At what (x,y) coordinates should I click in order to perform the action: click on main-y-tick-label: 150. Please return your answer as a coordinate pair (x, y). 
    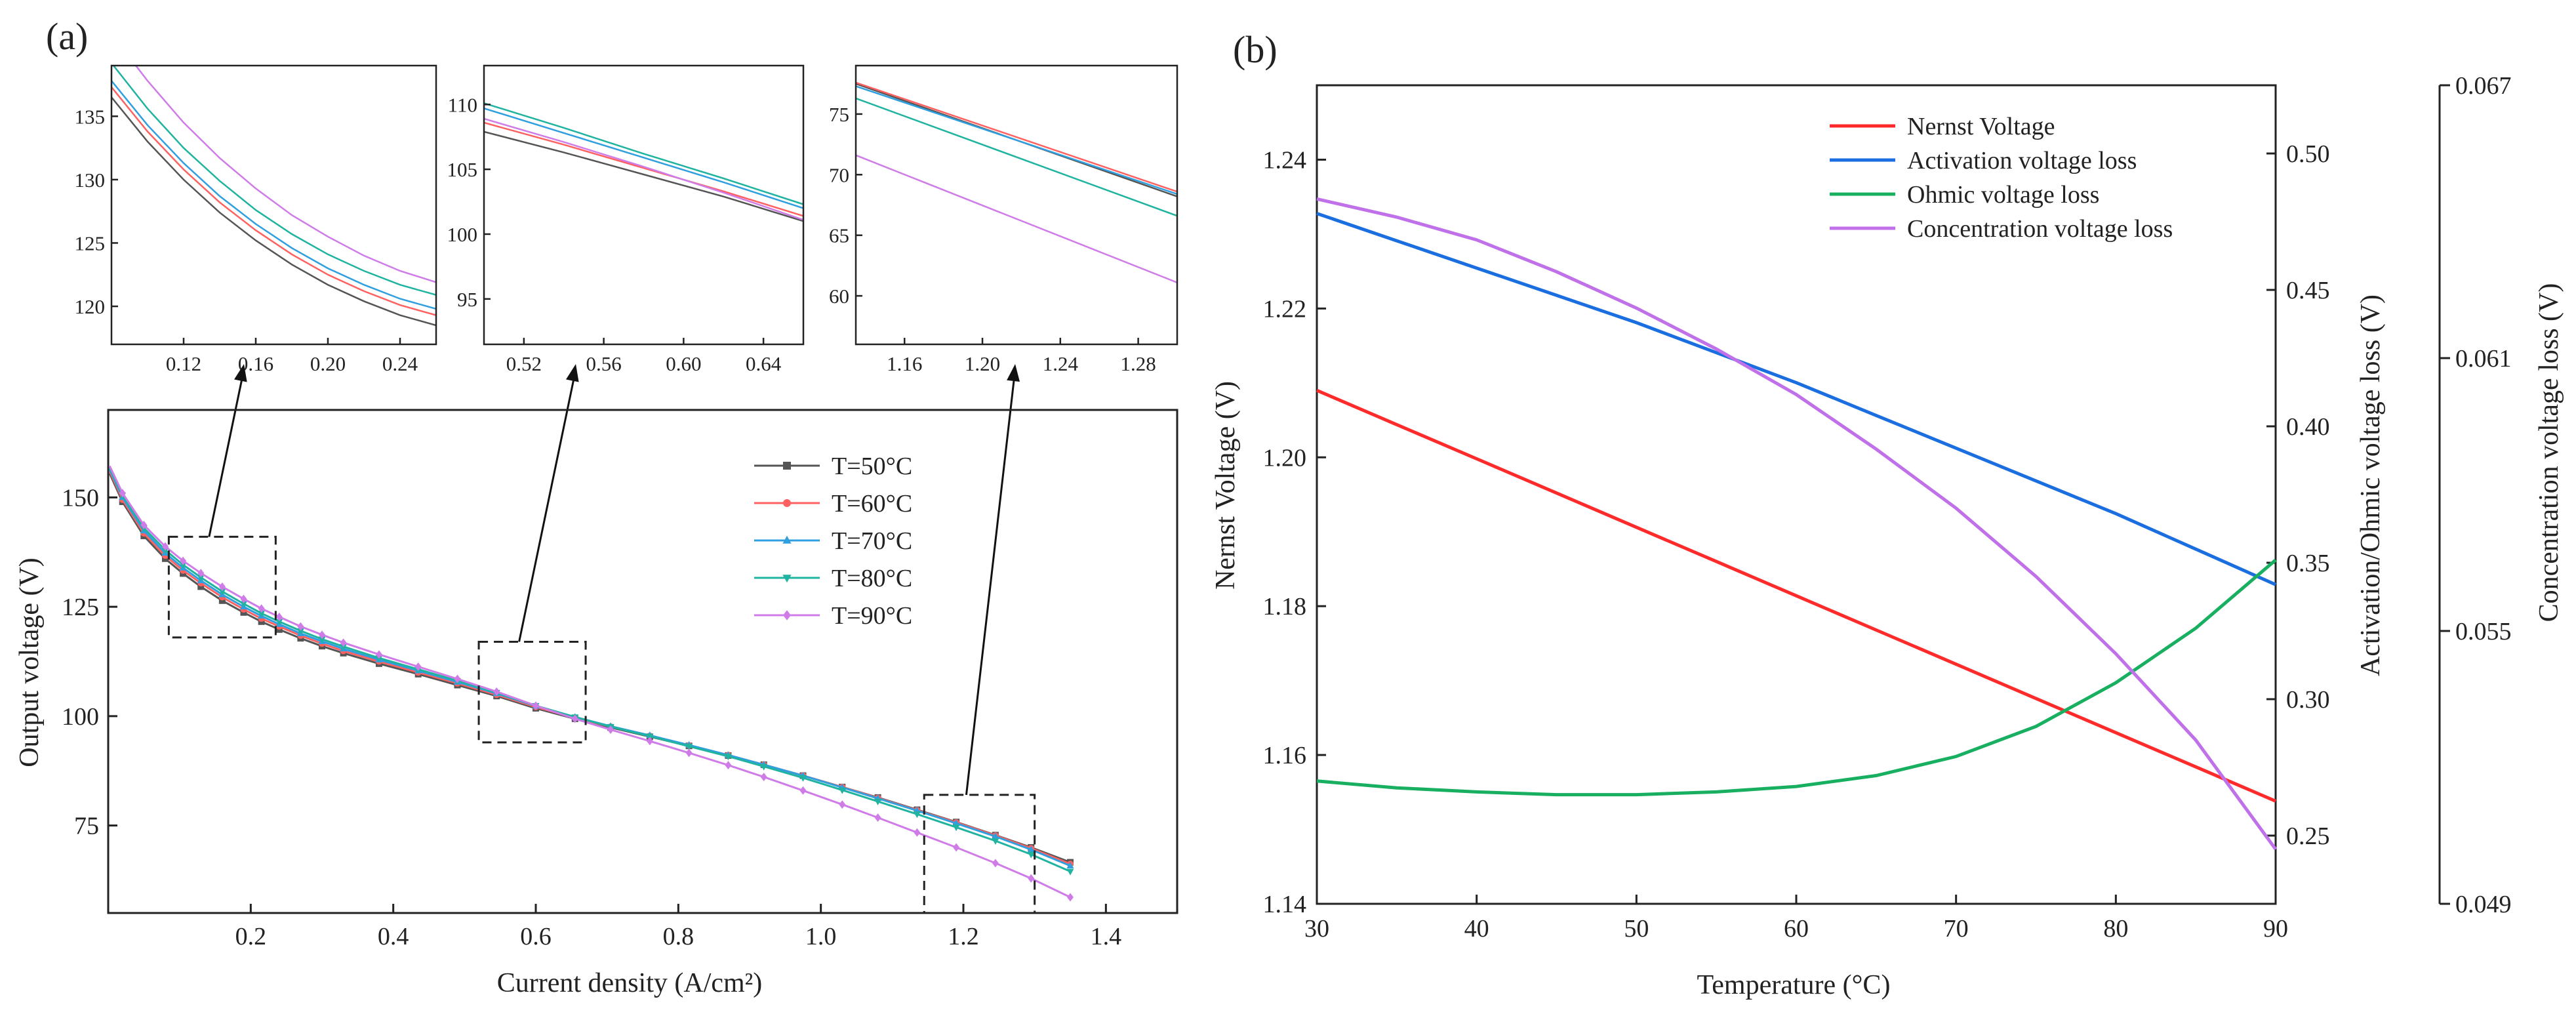
    Looking at the image, I should click on (80, 498).